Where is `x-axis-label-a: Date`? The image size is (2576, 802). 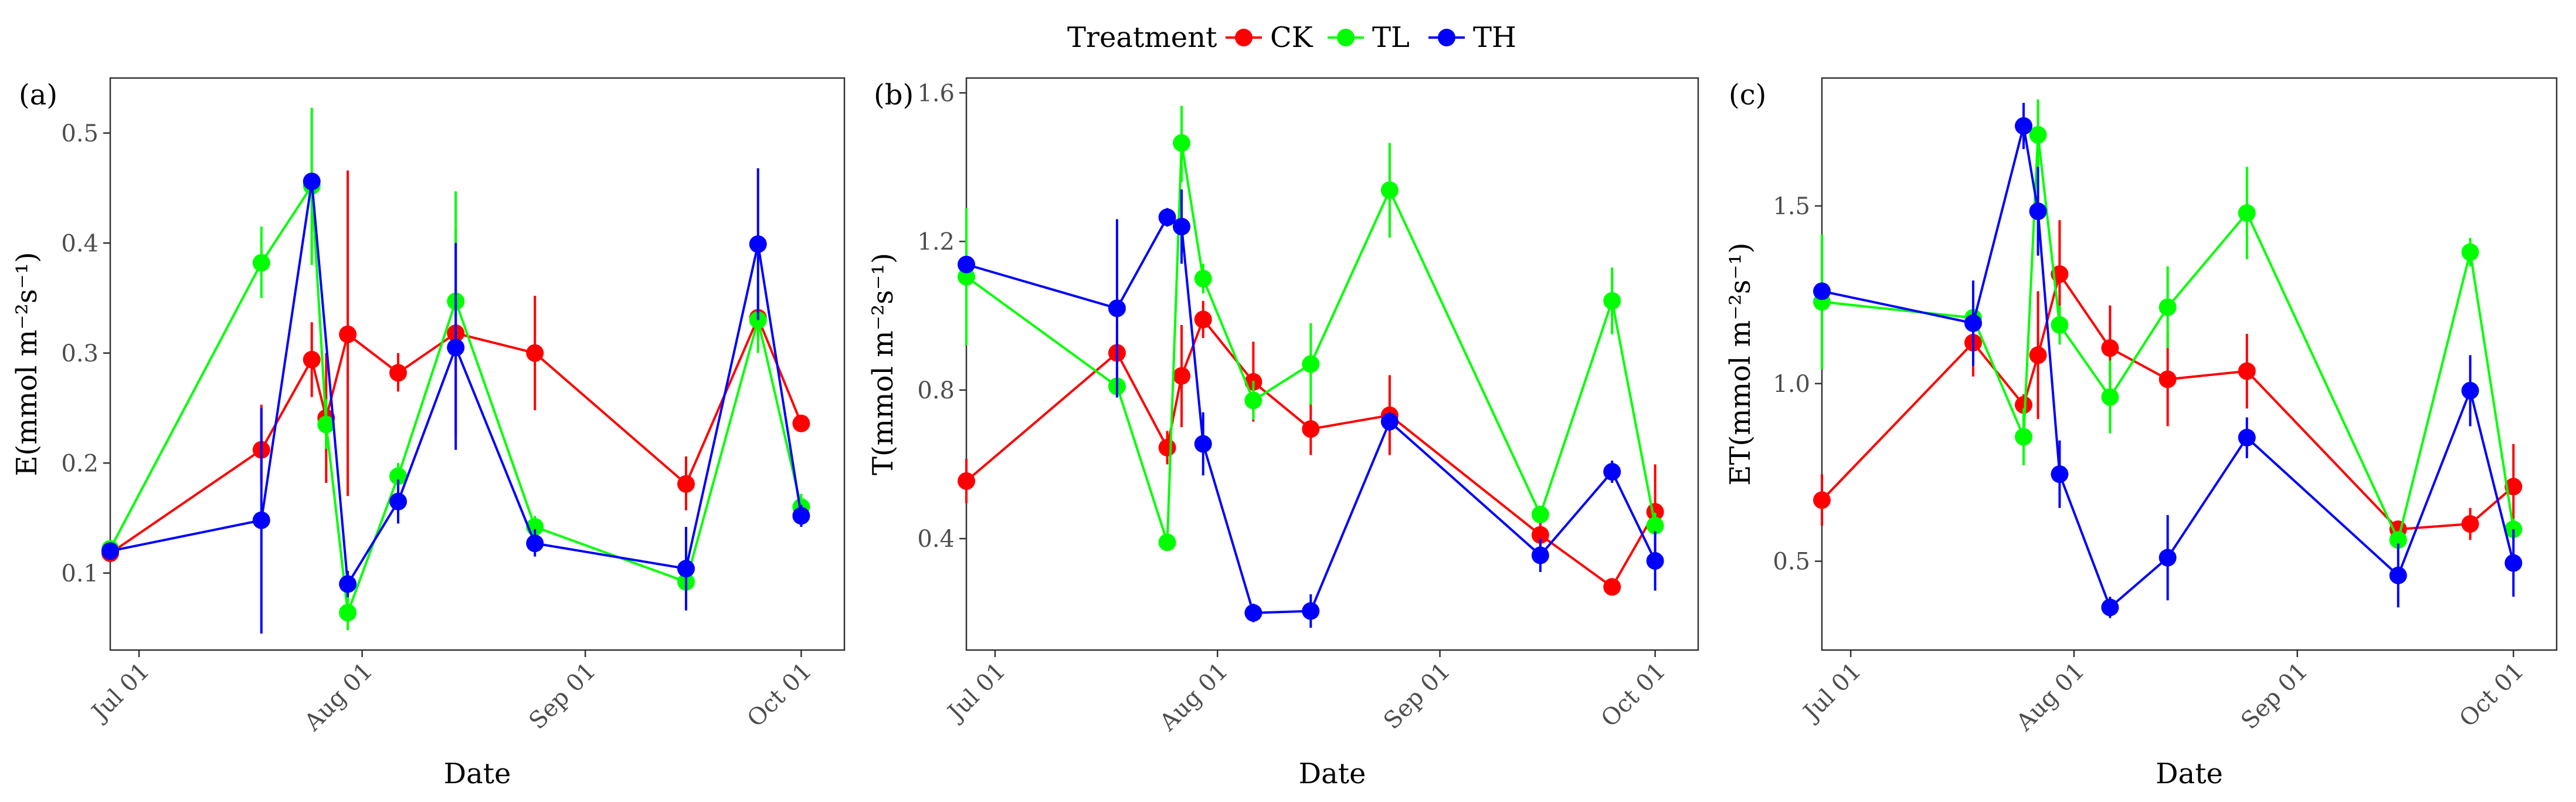 x-axis-label-a: Date is located at coordinates (477, 774).